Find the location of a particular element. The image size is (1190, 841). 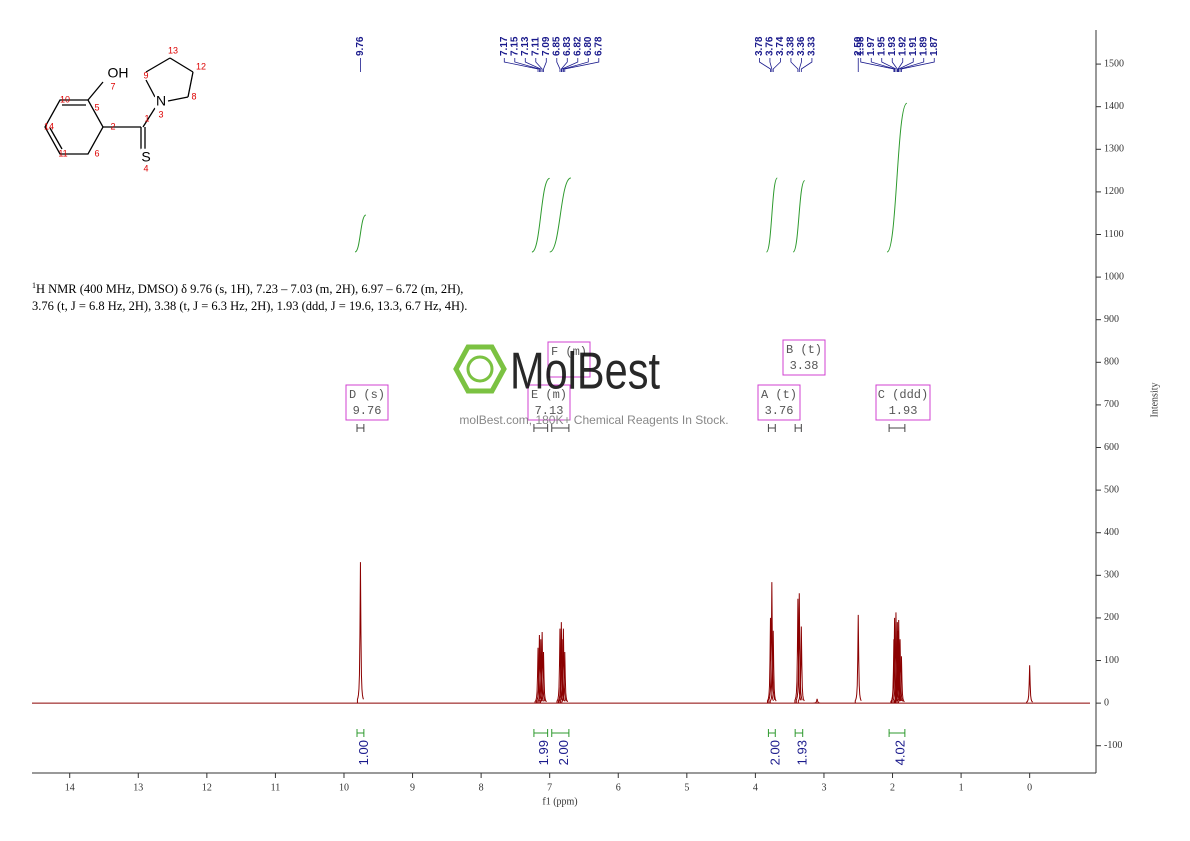

peak-label: 1.97 is located at coordinates (871, 46).